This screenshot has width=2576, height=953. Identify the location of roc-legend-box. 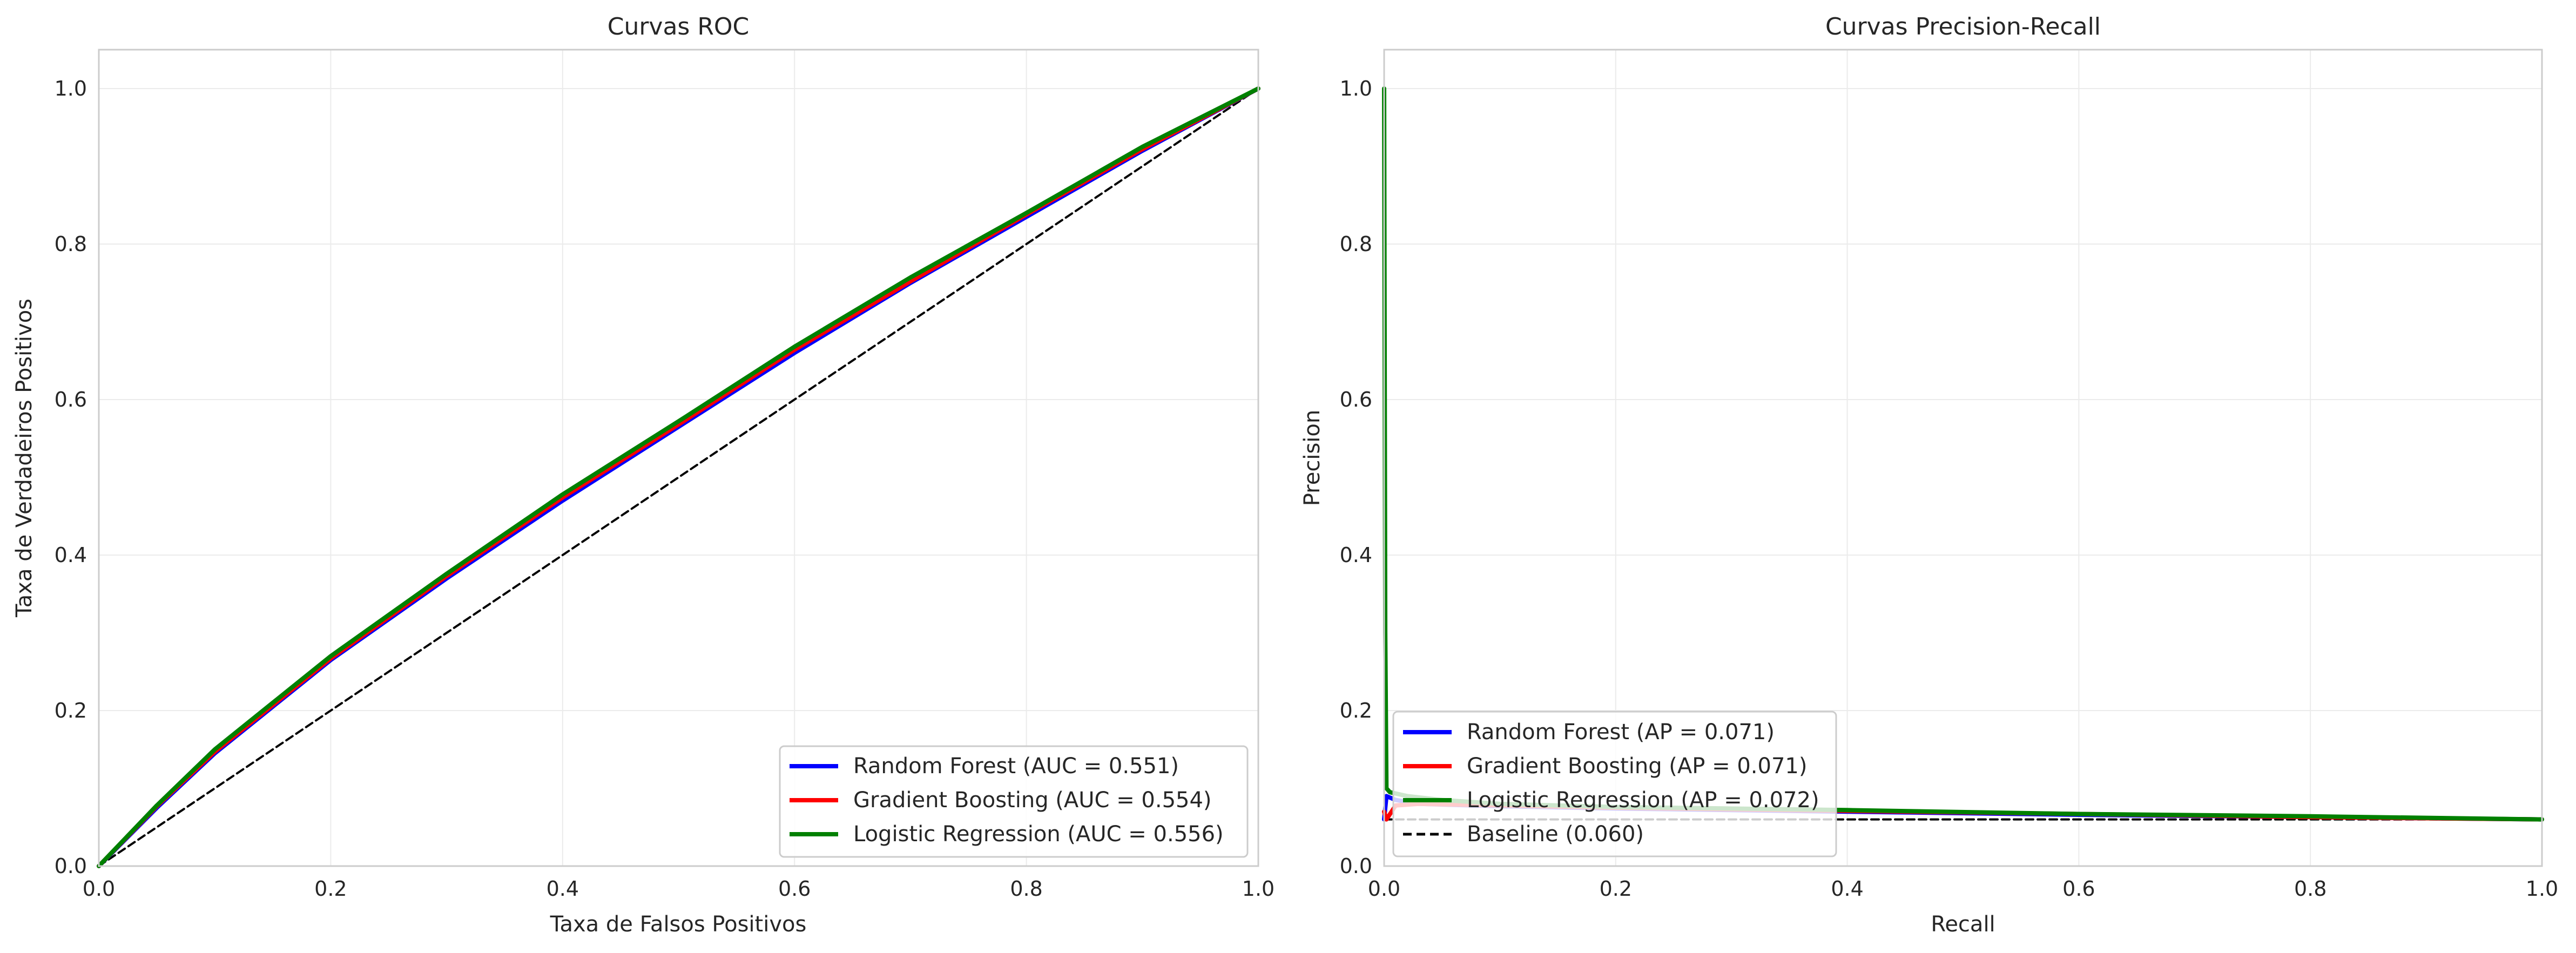
(1014, 801).